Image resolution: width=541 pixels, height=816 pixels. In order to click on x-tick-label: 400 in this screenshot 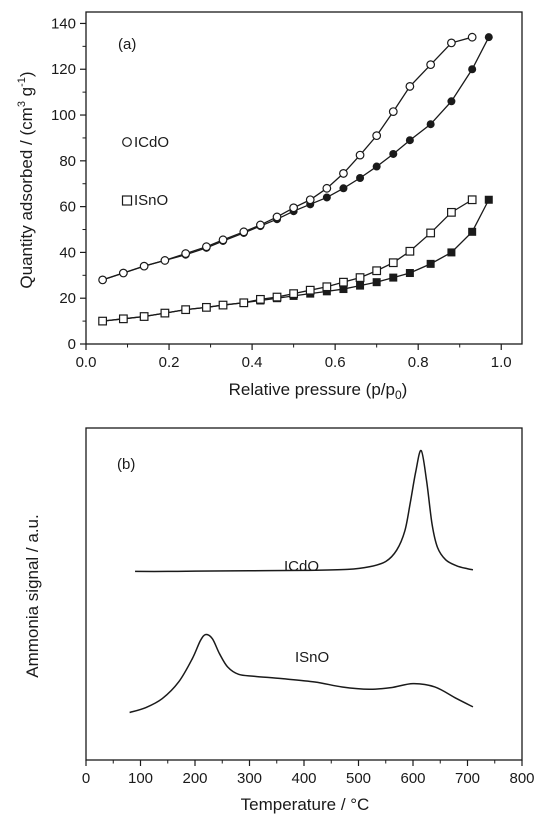, I will do `click(303, 778)`.